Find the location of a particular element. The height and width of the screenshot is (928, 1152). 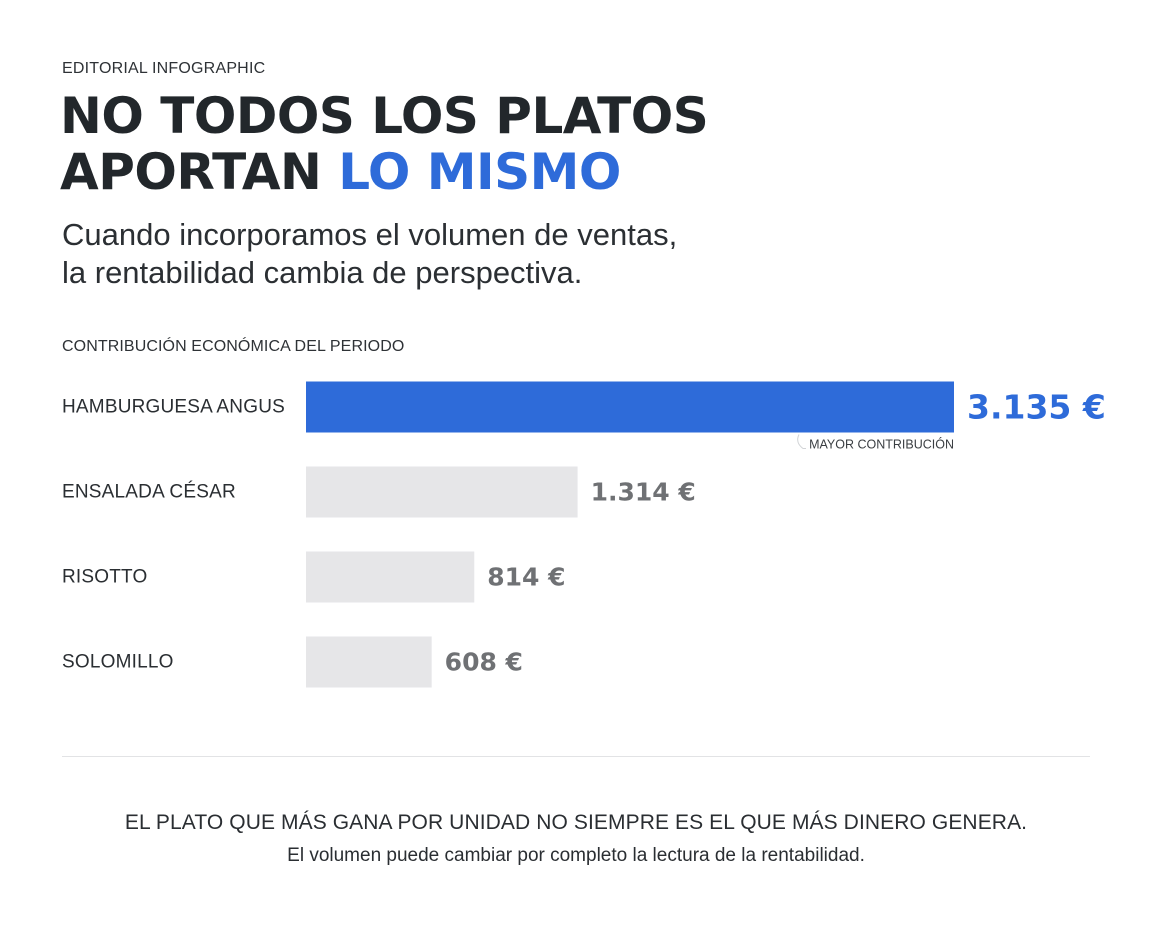

value-label-solomillo: 608 € is located at coordinates (484, 662).